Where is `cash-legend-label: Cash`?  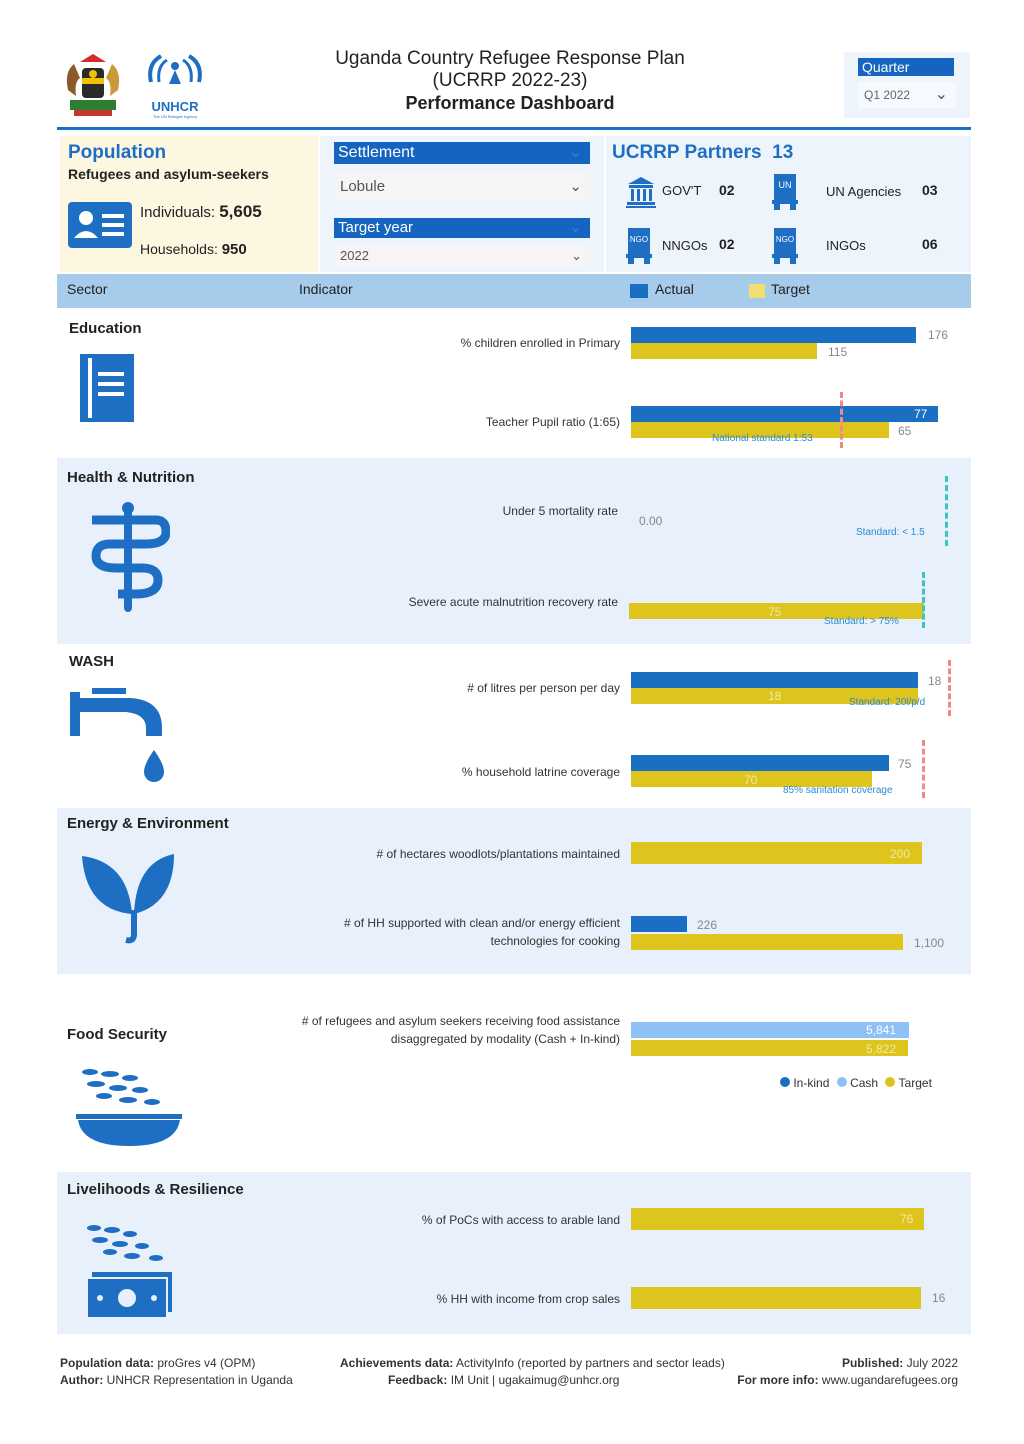
cash-legend-label: Cash is located at coordinates (864, 1083).